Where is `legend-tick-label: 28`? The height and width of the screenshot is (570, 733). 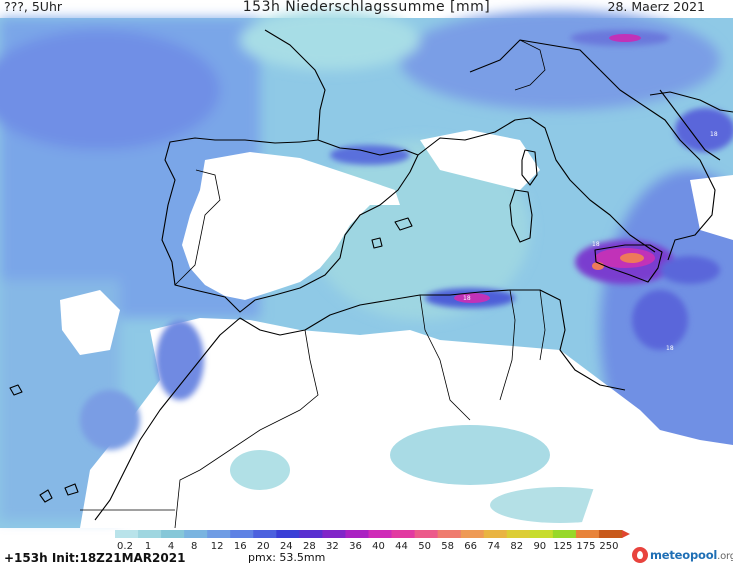 legend-tick-label: 28 is located at coordinates (309, 546).